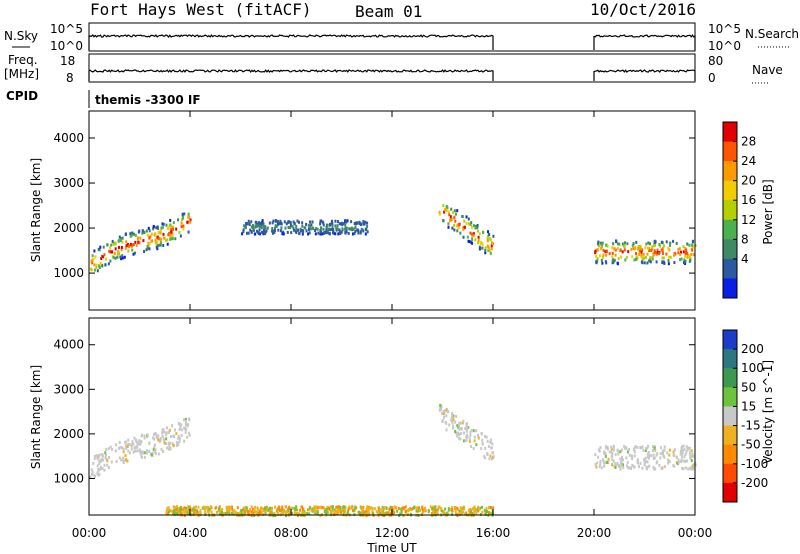 The image size is (800, 554). Describe the element at coordinates (68, 434) in the screenshot. I see `range-tick-label: 2000` at that location.